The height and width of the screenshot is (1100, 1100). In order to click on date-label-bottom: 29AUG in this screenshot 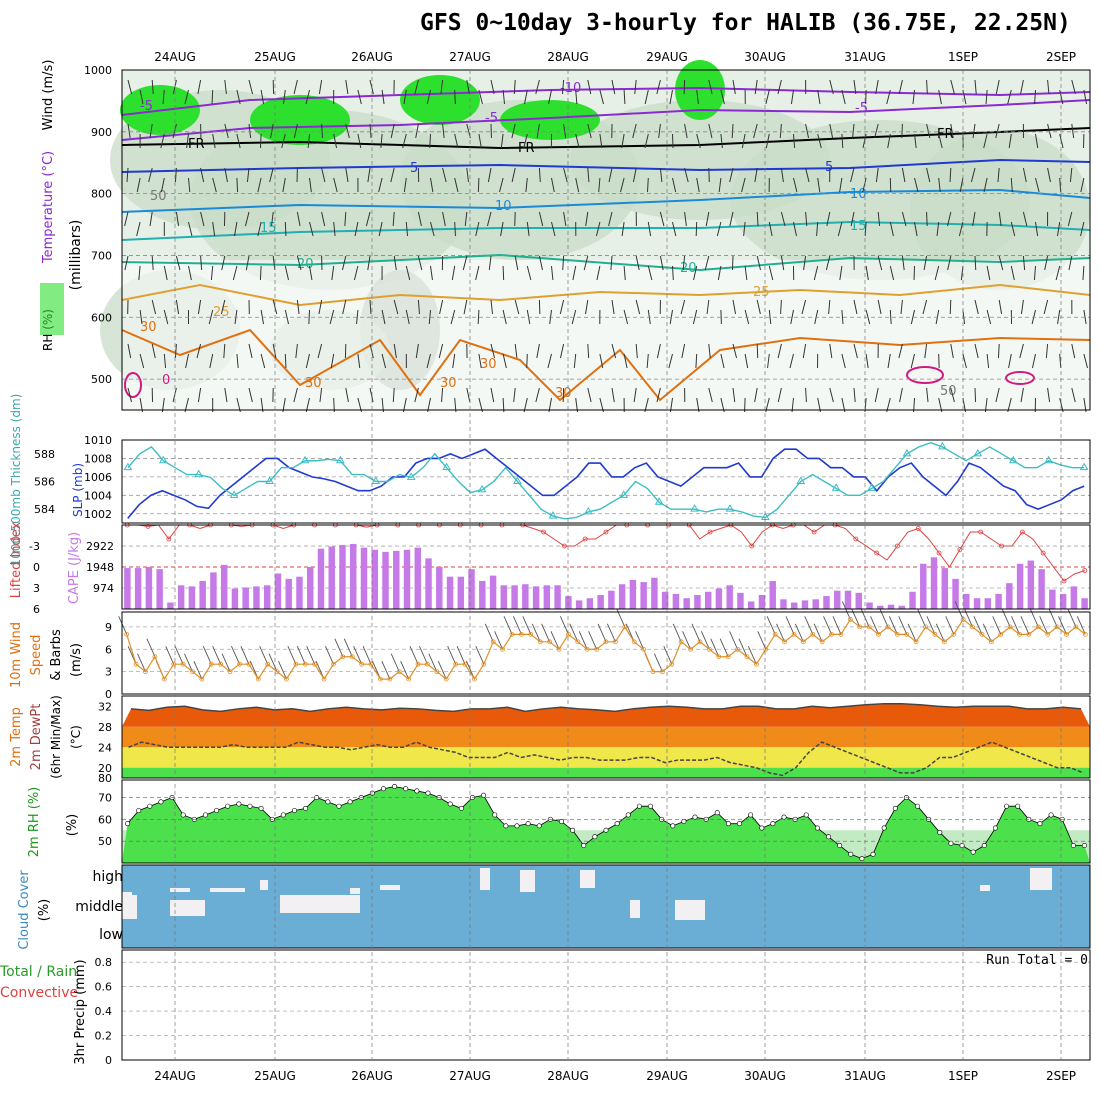, I will do `click(667, 1076)`.